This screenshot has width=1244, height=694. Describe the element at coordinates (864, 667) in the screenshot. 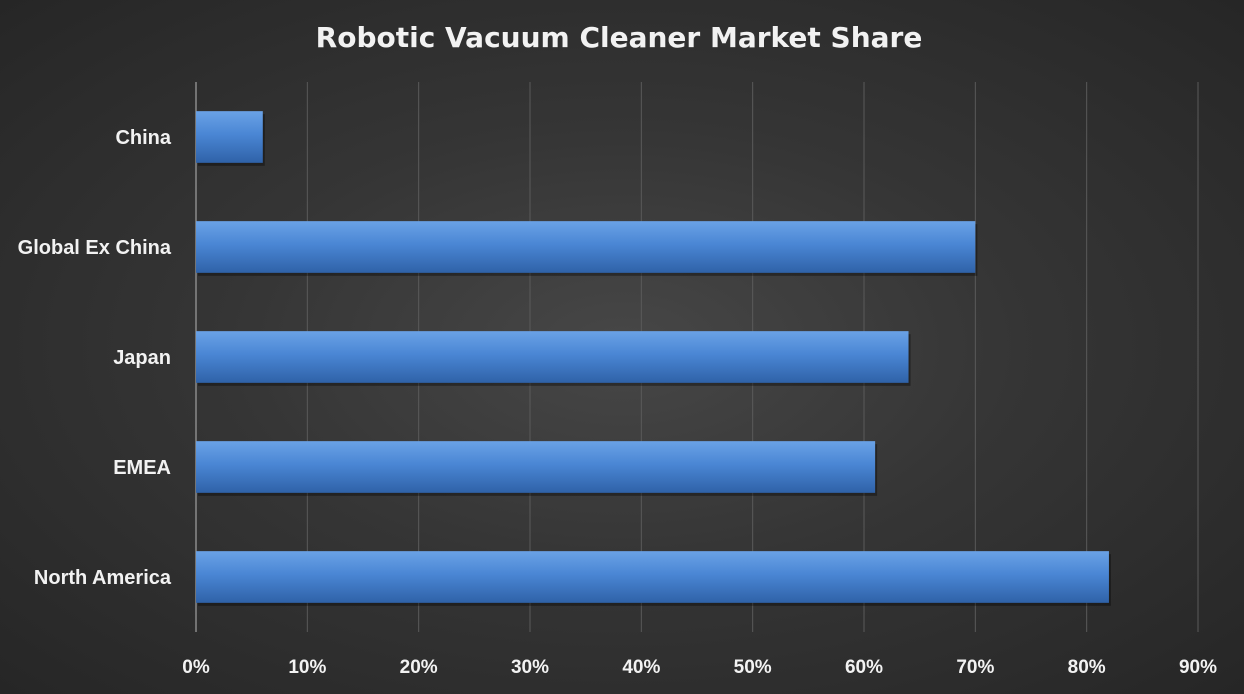

I see `x-tick-label: 60%` at that location.